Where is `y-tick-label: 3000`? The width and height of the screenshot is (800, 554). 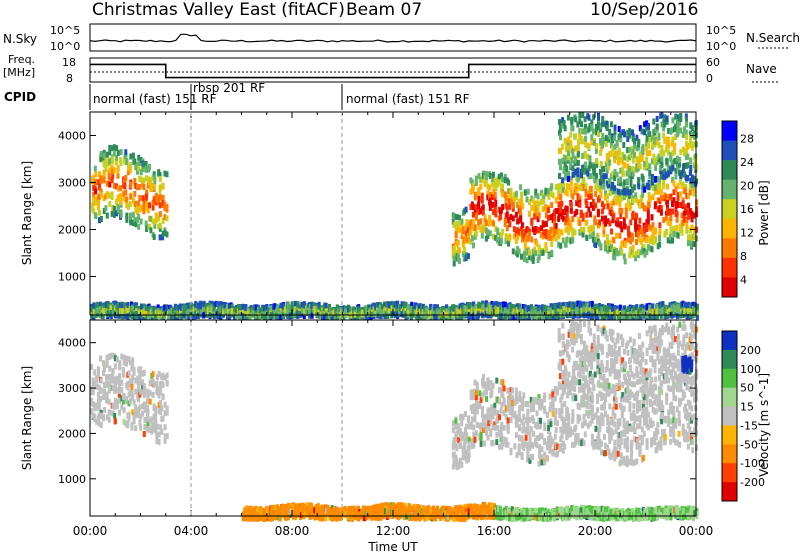
y-tick-label: 3000 is located at coordinates (72, 182).